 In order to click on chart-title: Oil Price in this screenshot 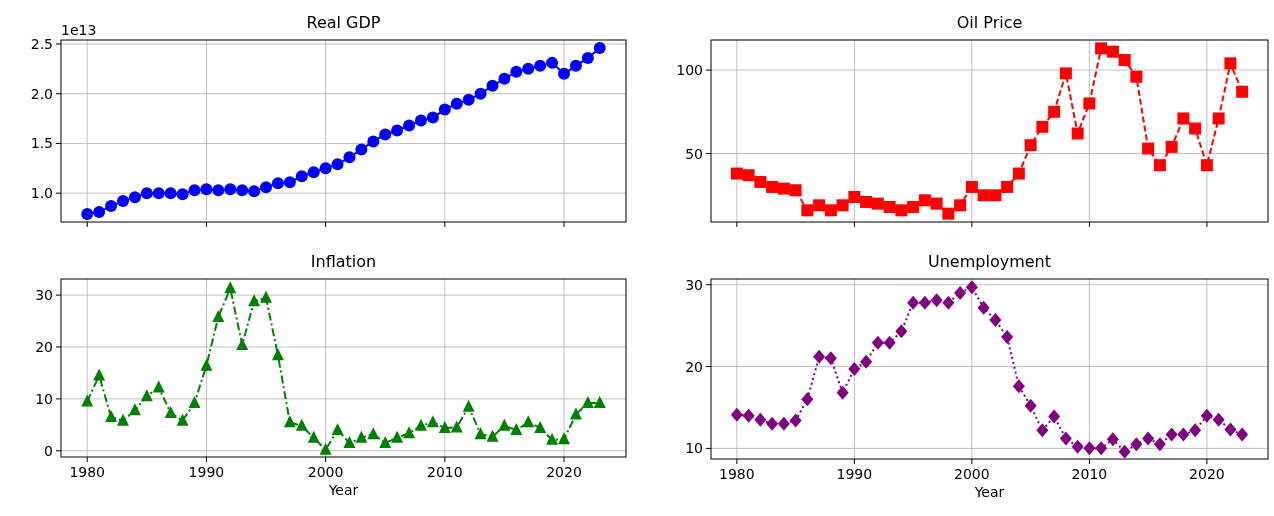, I will do `click(989, 22)`.